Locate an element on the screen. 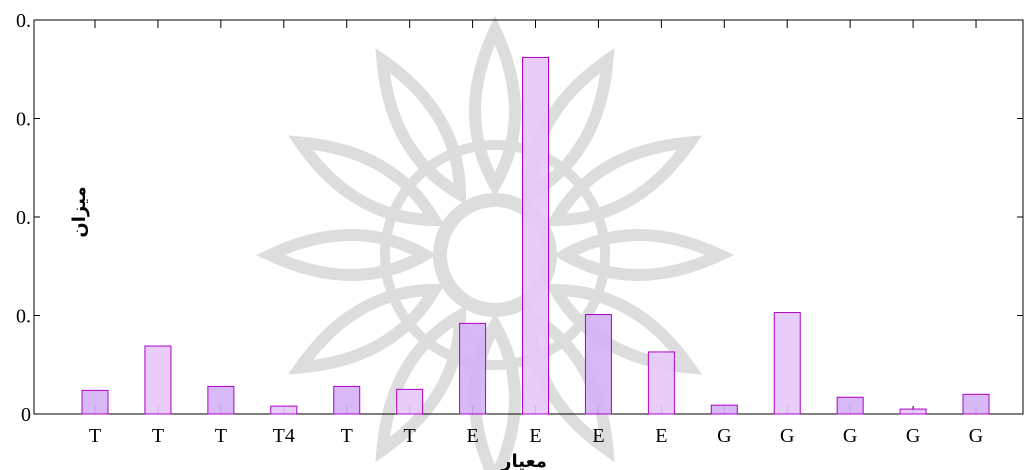 Image resolution: width=1029 pixels, height=470 pixels. x-tick-labels: T T T T4 T T E E E E G G G G G is located at coordinates (536, 436).